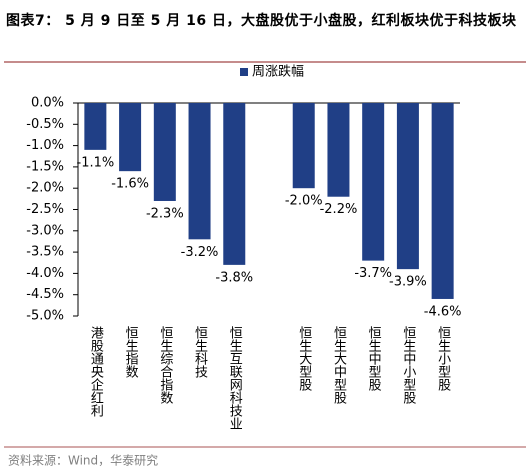 The height and width of the screenshot is (474, 530). I want to click on x-tick-label: 恒生指数, so click(131, 352).